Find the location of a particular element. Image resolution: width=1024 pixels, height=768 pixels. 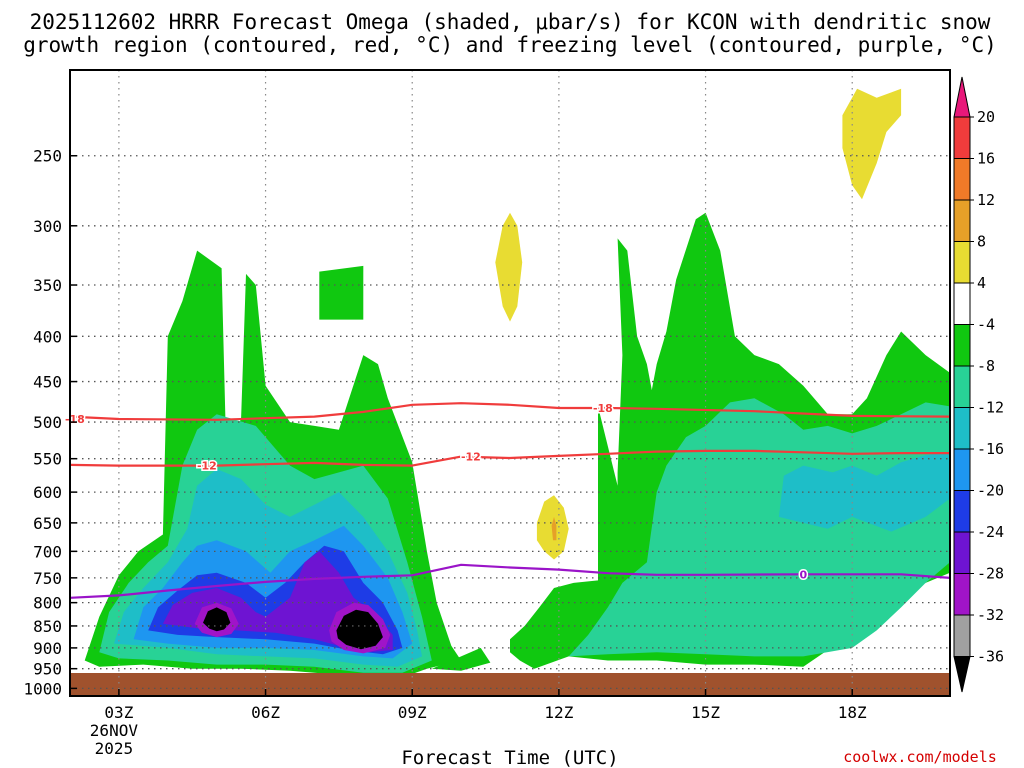

colorbar-bottom-arrow is located at coordinates (962, 674).